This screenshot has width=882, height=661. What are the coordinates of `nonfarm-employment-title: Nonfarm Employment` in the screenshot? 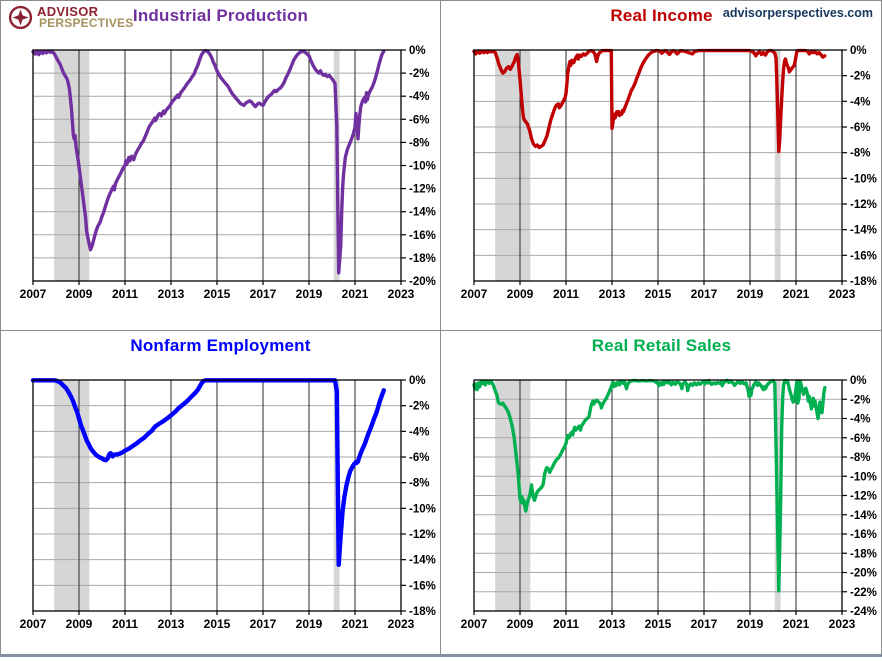 It's located at (220, 345).